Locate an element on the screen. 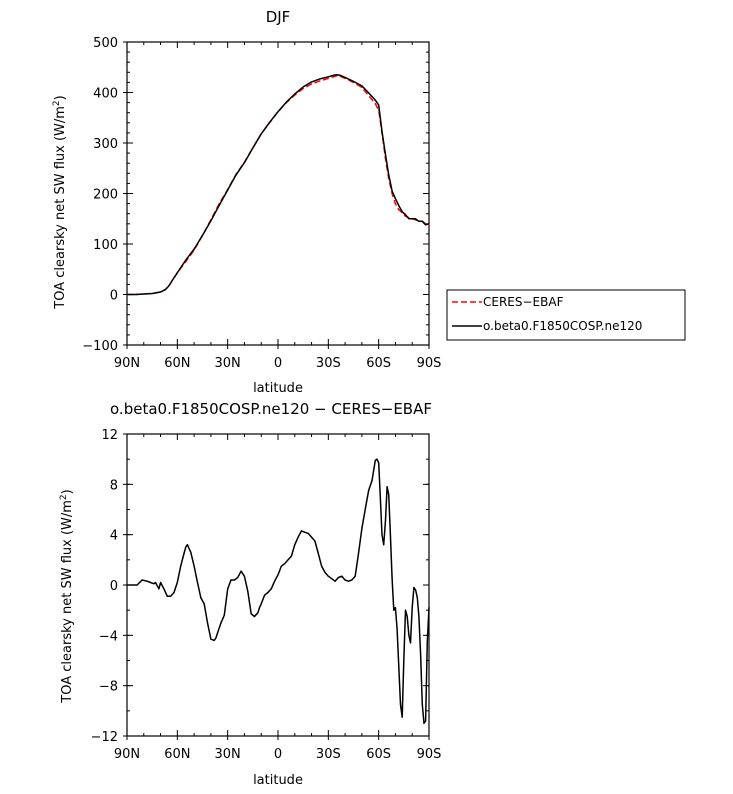 The height and width of the screenshot is (794, 733). x-tick-label: 30N is located at coordinates (228, 363).